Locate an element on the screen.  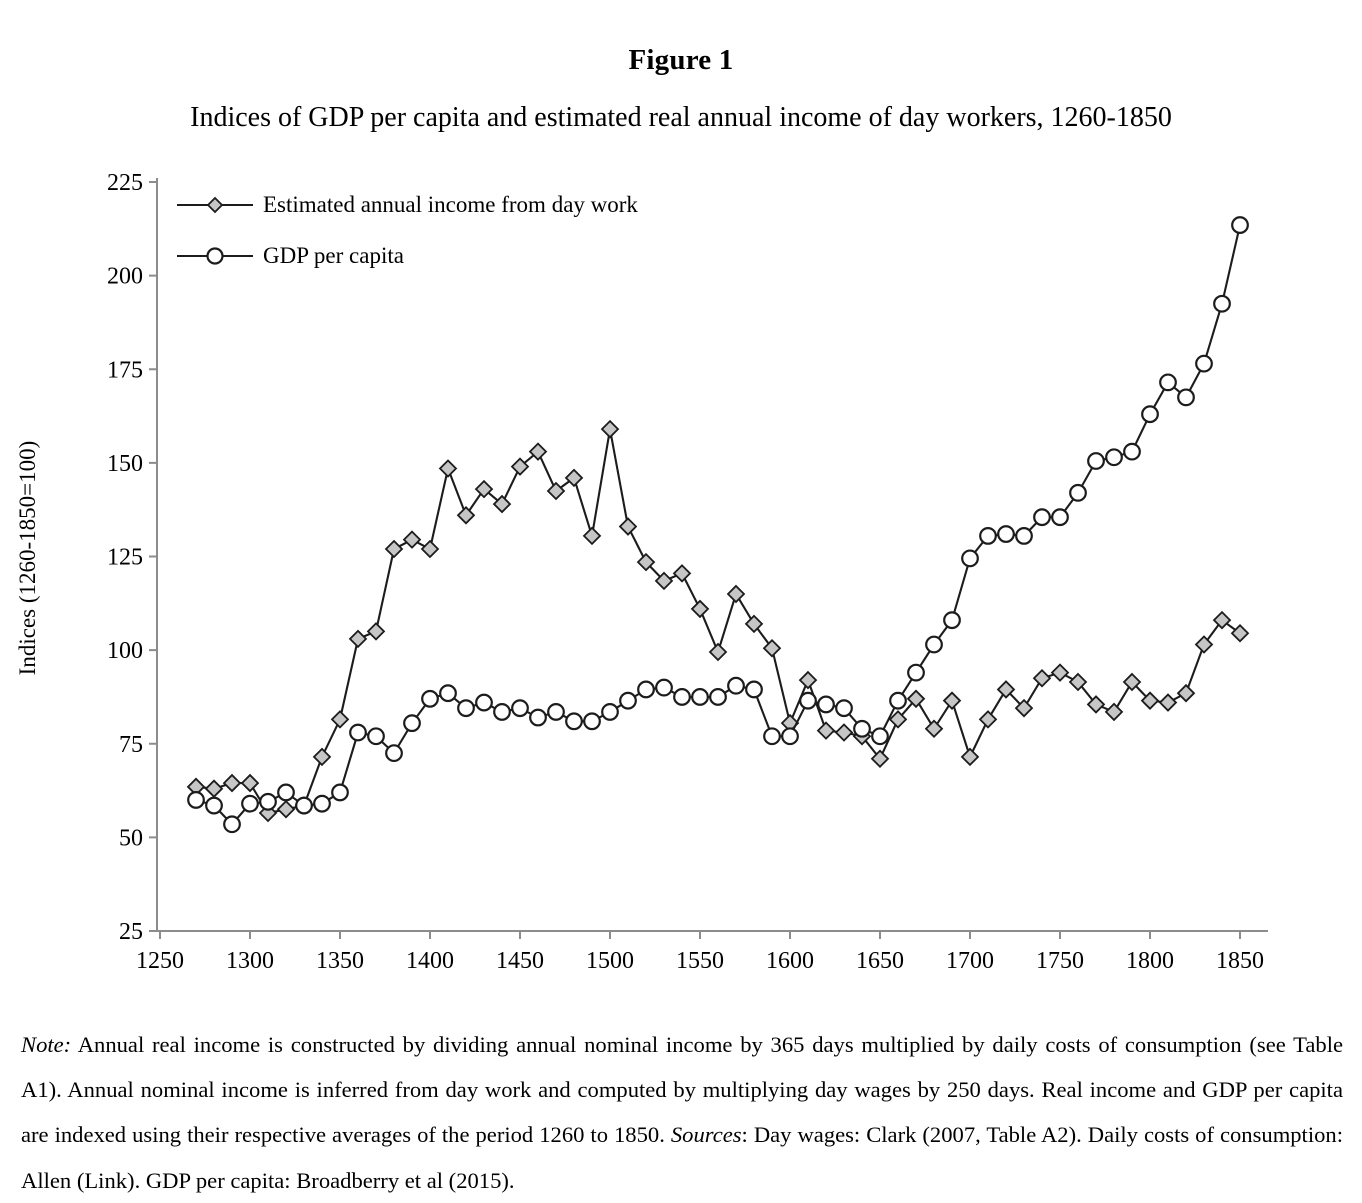
x-tick-label: 1350 is located at coordinates (340, 961).